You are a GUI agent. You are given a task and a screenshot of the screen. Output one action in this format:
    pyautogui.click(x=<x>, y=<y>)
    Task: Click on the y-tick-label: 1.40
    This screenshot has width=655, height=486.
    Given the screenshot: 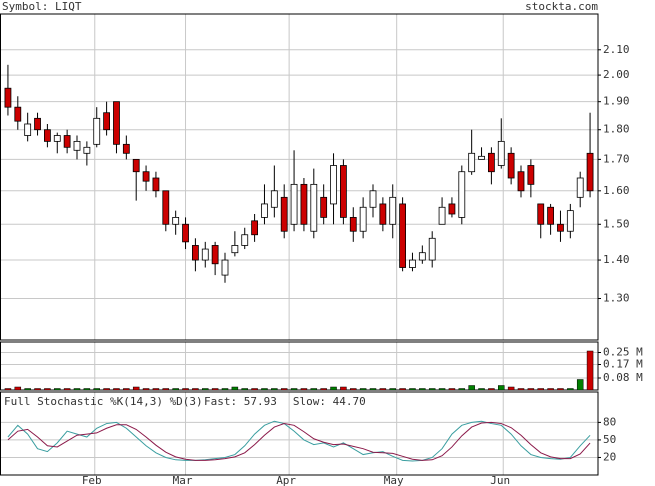 What is the action you would take?
    pyautogui.click(x=616, y=259)
    